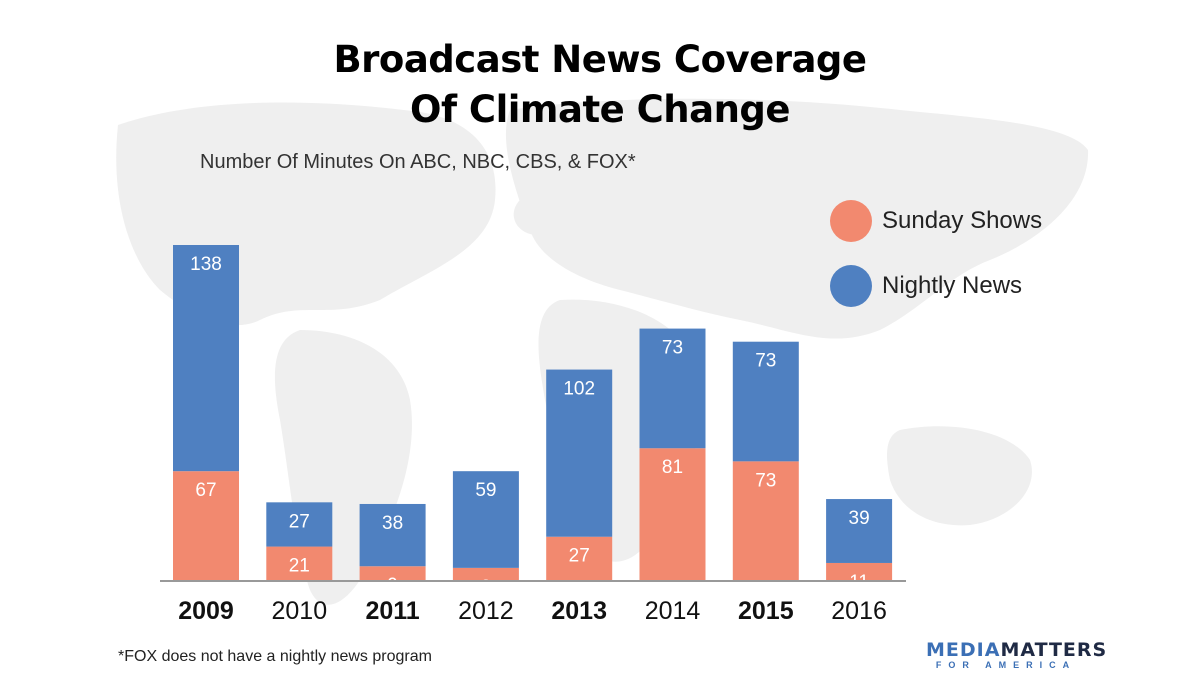  What do you see at coordinates (765, 480) in the screenshot?
I see `data-label-sunday-shows-2015: 73` at bounding box center [765, 480].